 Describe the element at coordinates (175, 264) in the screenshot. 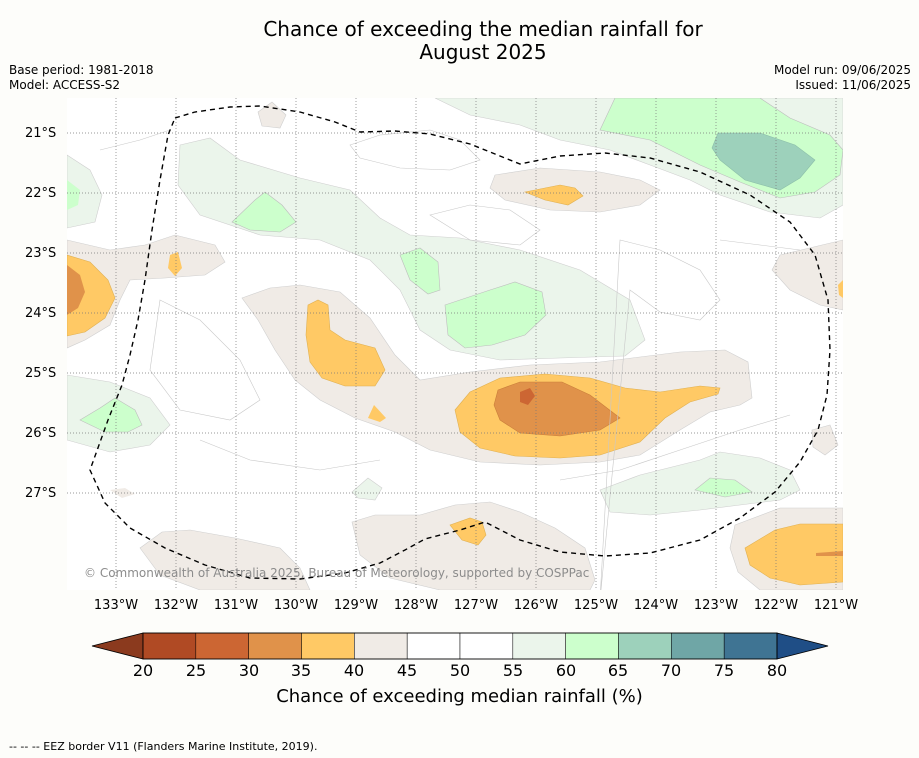

I see `region-35-40-small-a` at that location.